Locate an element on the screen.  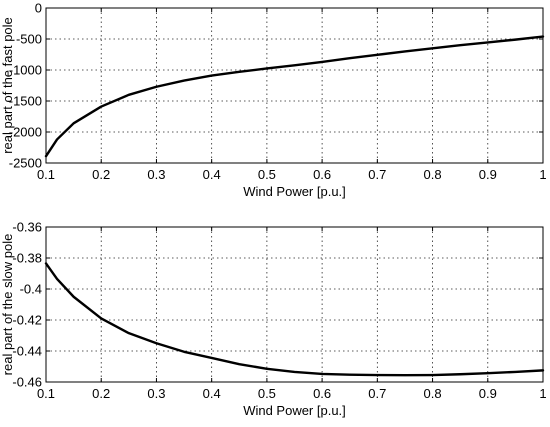
y-tick-label: -2000 is located at coordinates (25, 132).